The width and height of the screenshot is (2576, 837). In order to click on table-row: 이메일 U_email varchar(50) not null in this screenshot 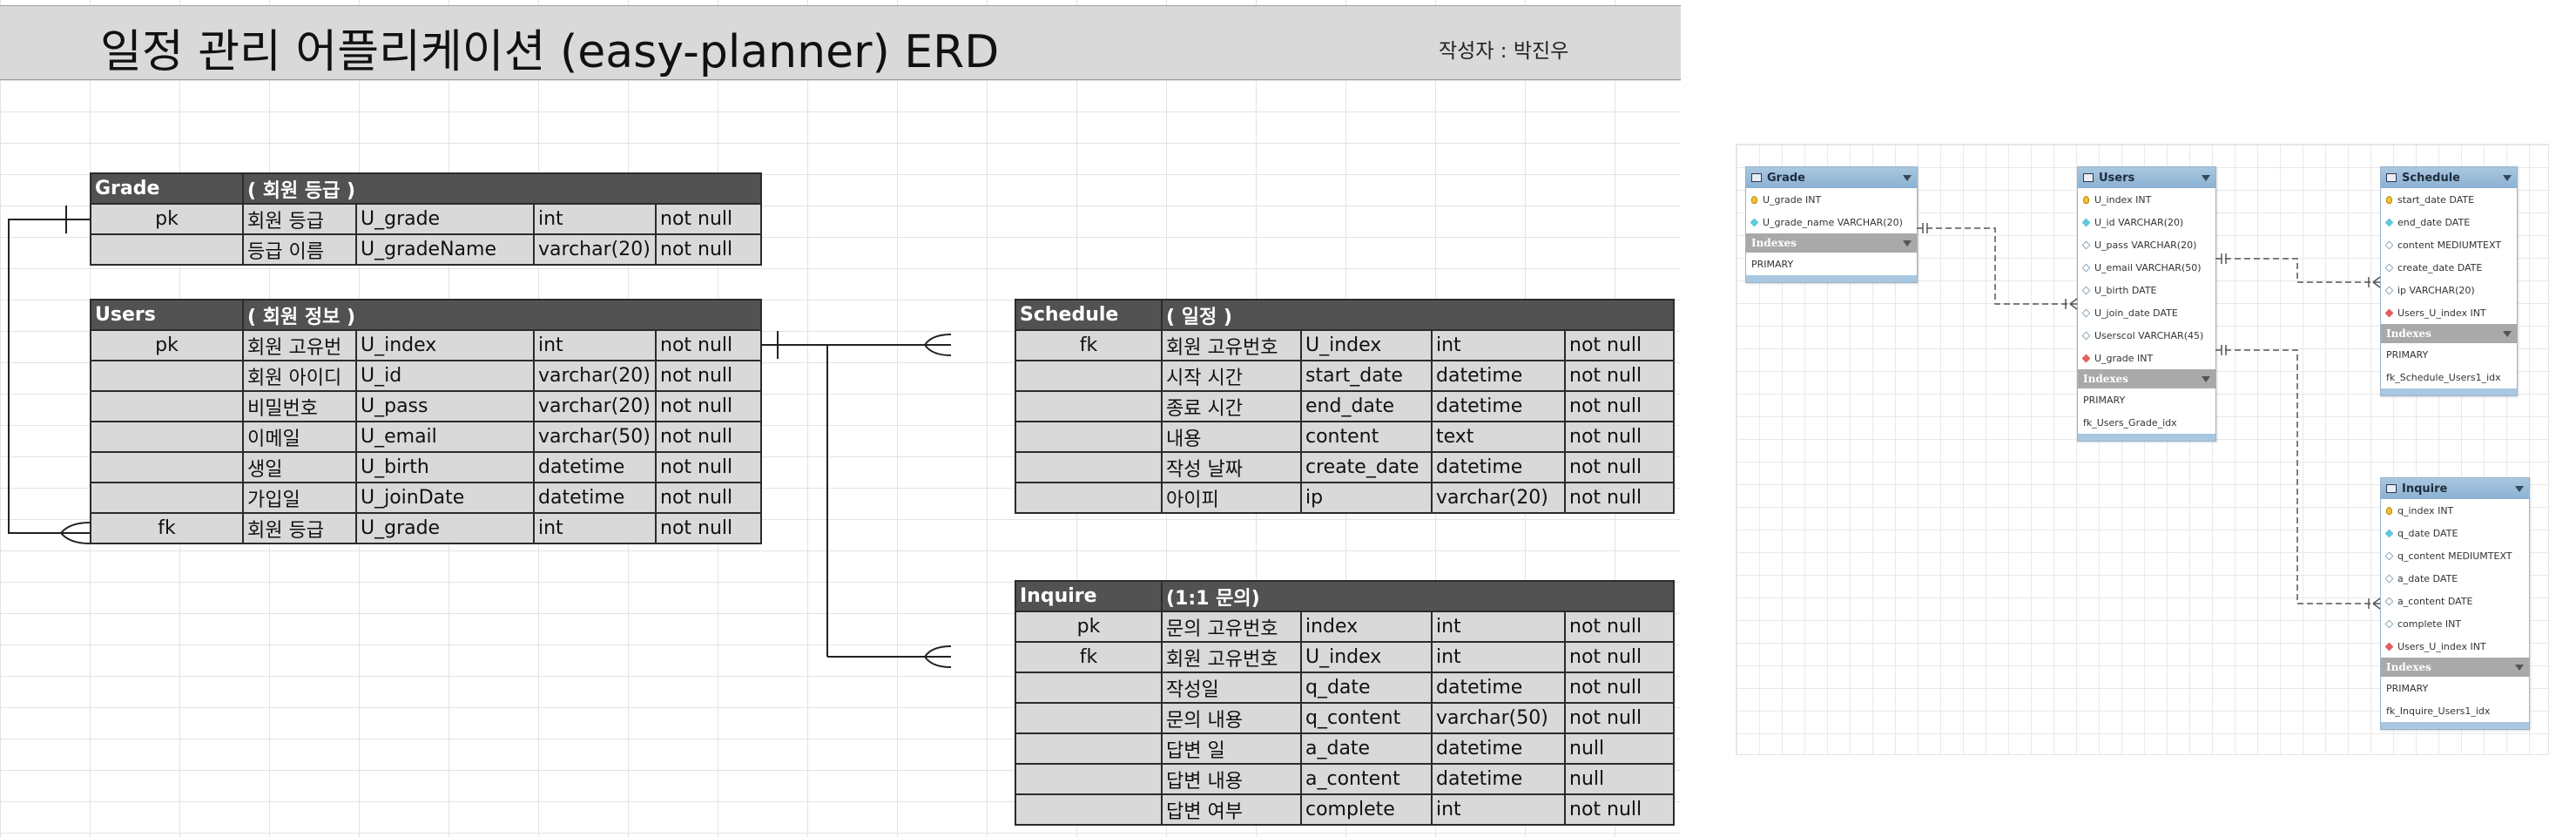, I will do `click(426, 437)`.